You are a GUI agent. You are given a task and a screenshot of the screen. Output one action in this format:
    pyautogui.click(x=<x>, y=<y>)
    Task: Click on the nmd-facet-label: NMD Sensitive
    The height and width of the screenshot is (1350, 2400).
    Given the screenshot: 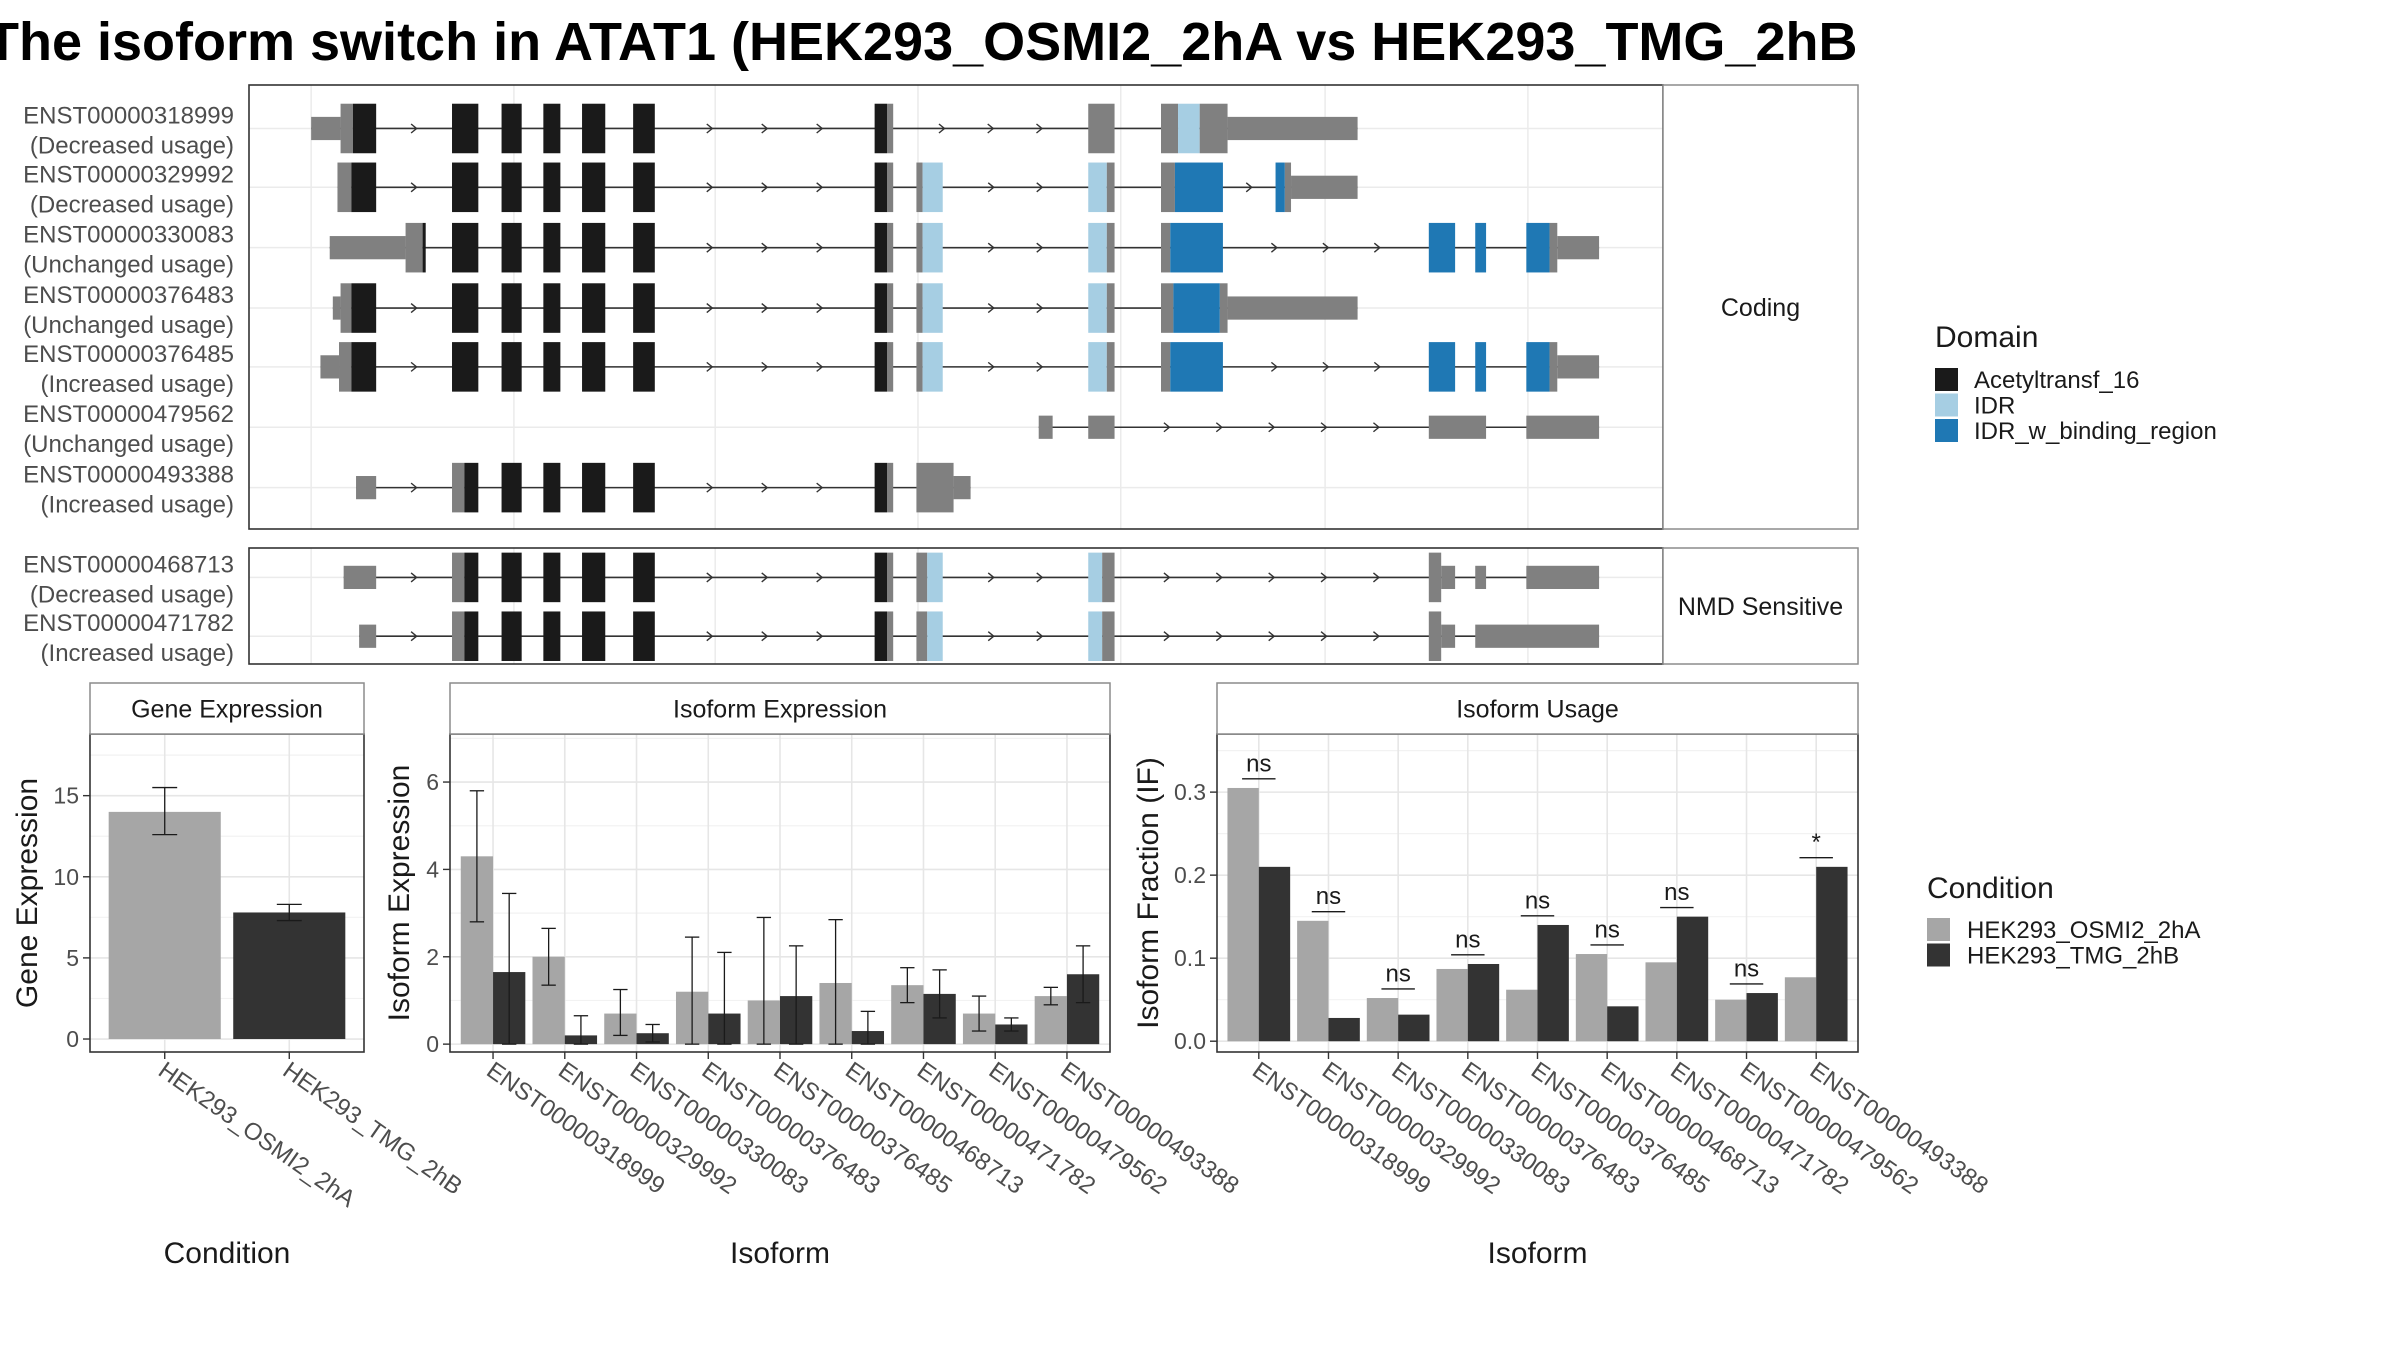 What is the action you would take?
    pyautogui.click(x=1760, y=607)
    